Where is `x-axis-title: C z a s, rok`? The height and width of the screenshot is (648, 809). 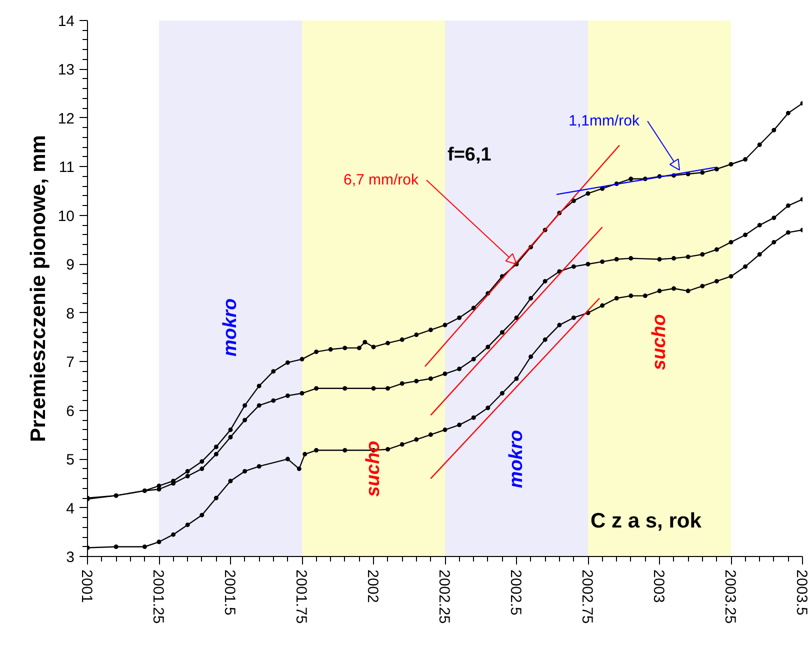
x-axis-title: C z a s, rok is located at coordinates (646, 521).